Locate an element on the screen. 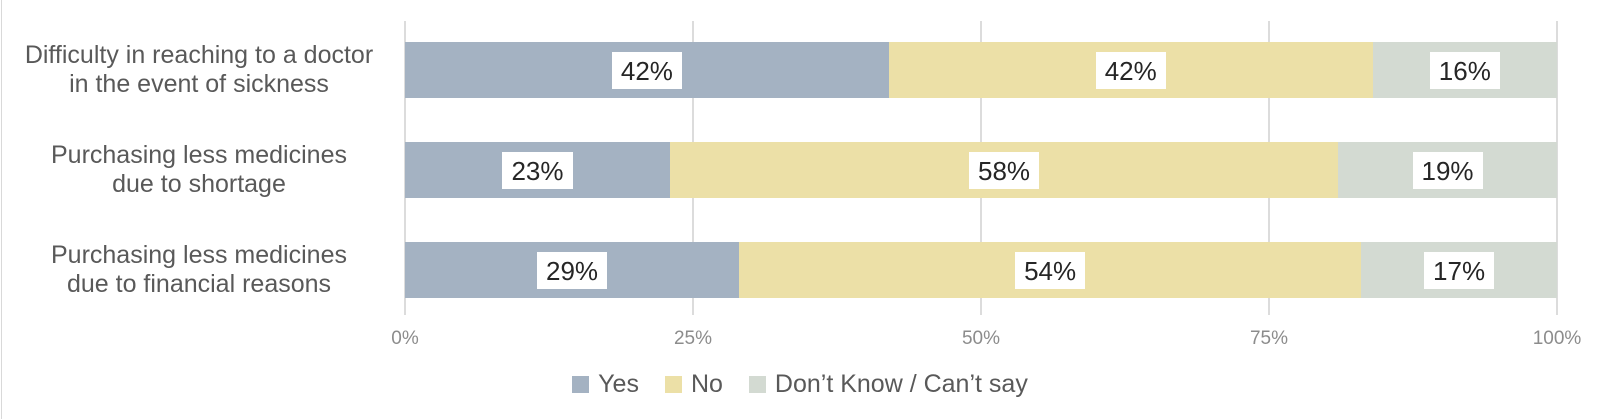 Image resolution: width=1600 pixels, height=419 pixels. x-tick-label: 100% is located at coordinates (1557, 338).